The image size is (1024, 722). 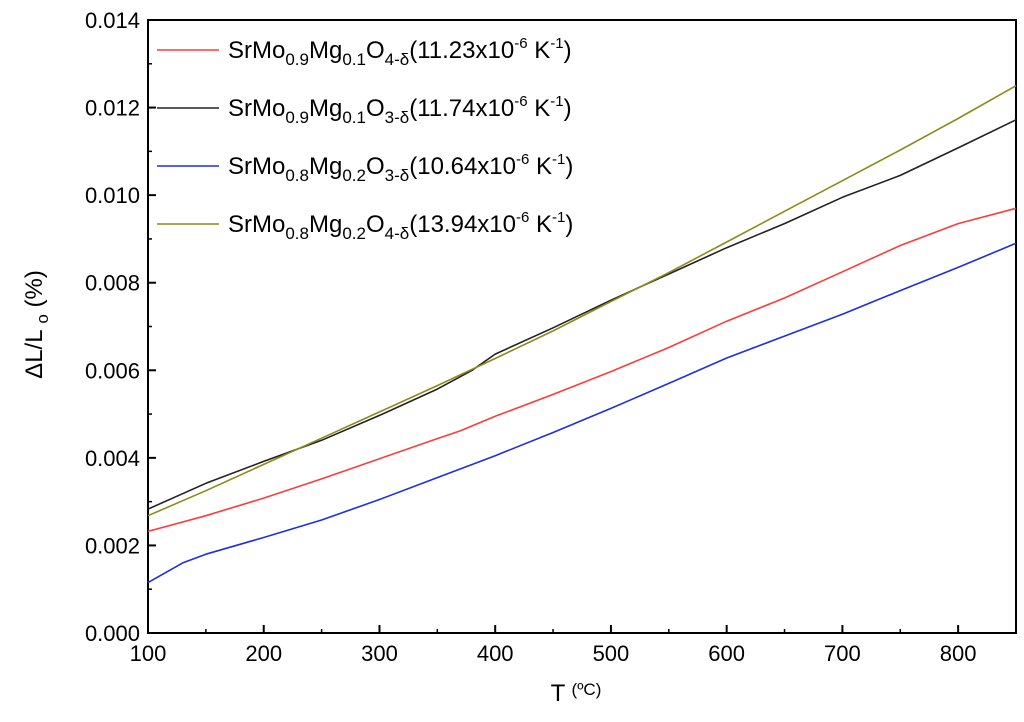 What do you see at coordinates (34, 354) in the screenshot?
I see `y-axis-label: ΔL/L` at bounding box center [34, 354].